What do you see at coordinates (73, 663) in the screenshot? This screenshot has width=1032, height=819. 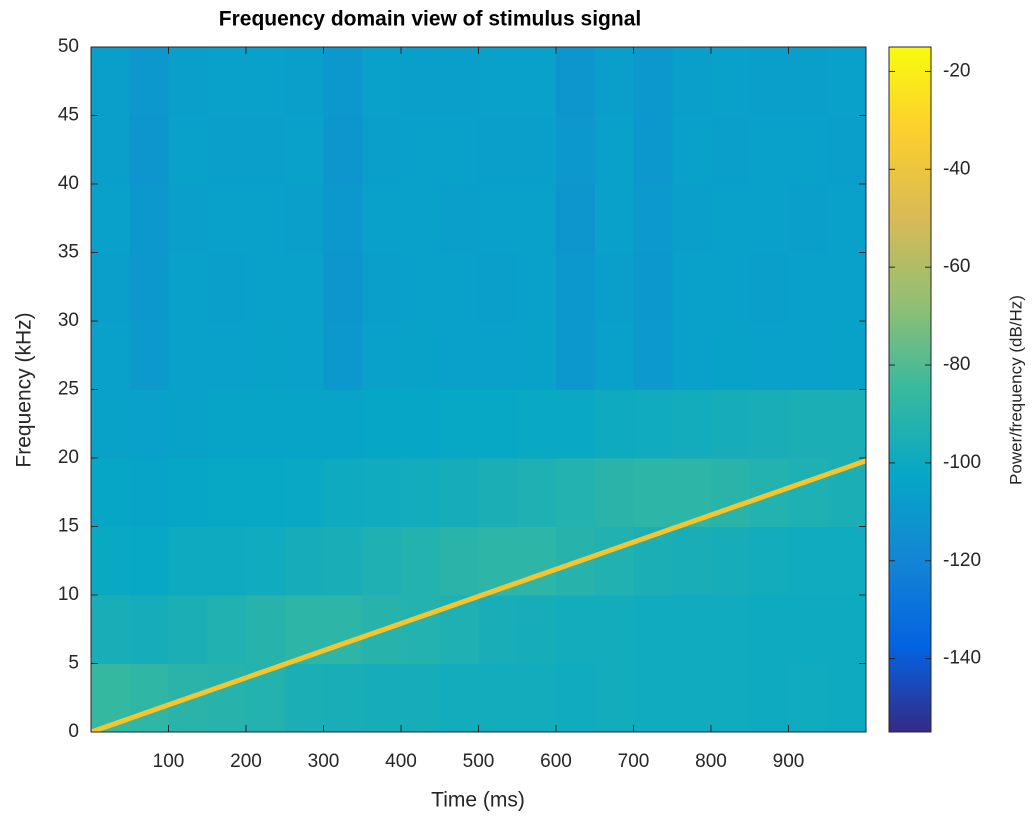 I see `y-tick-label: 5` at bounding box center [73, 663].